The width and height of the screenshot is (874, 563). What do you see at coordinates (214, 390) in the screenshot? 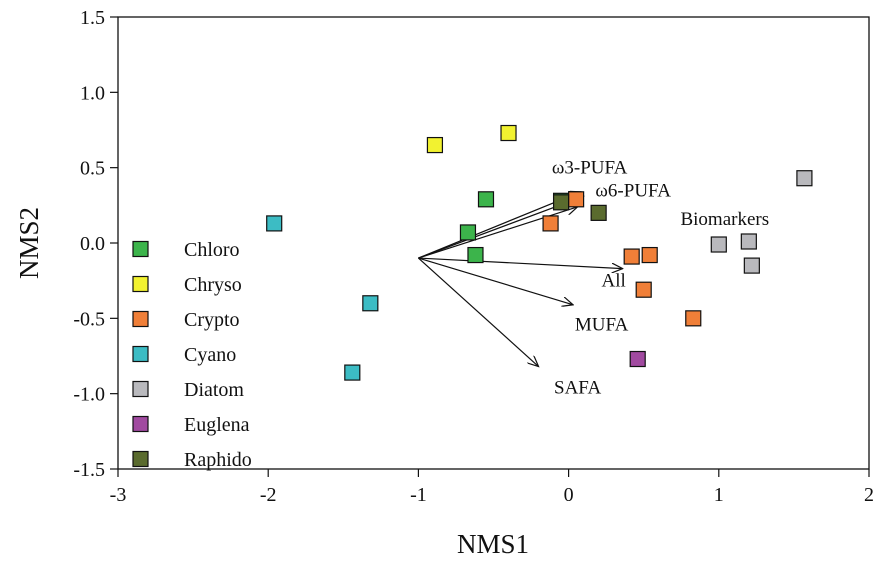
I see `legend-label: Diatom` at bounding box center [214, 390].